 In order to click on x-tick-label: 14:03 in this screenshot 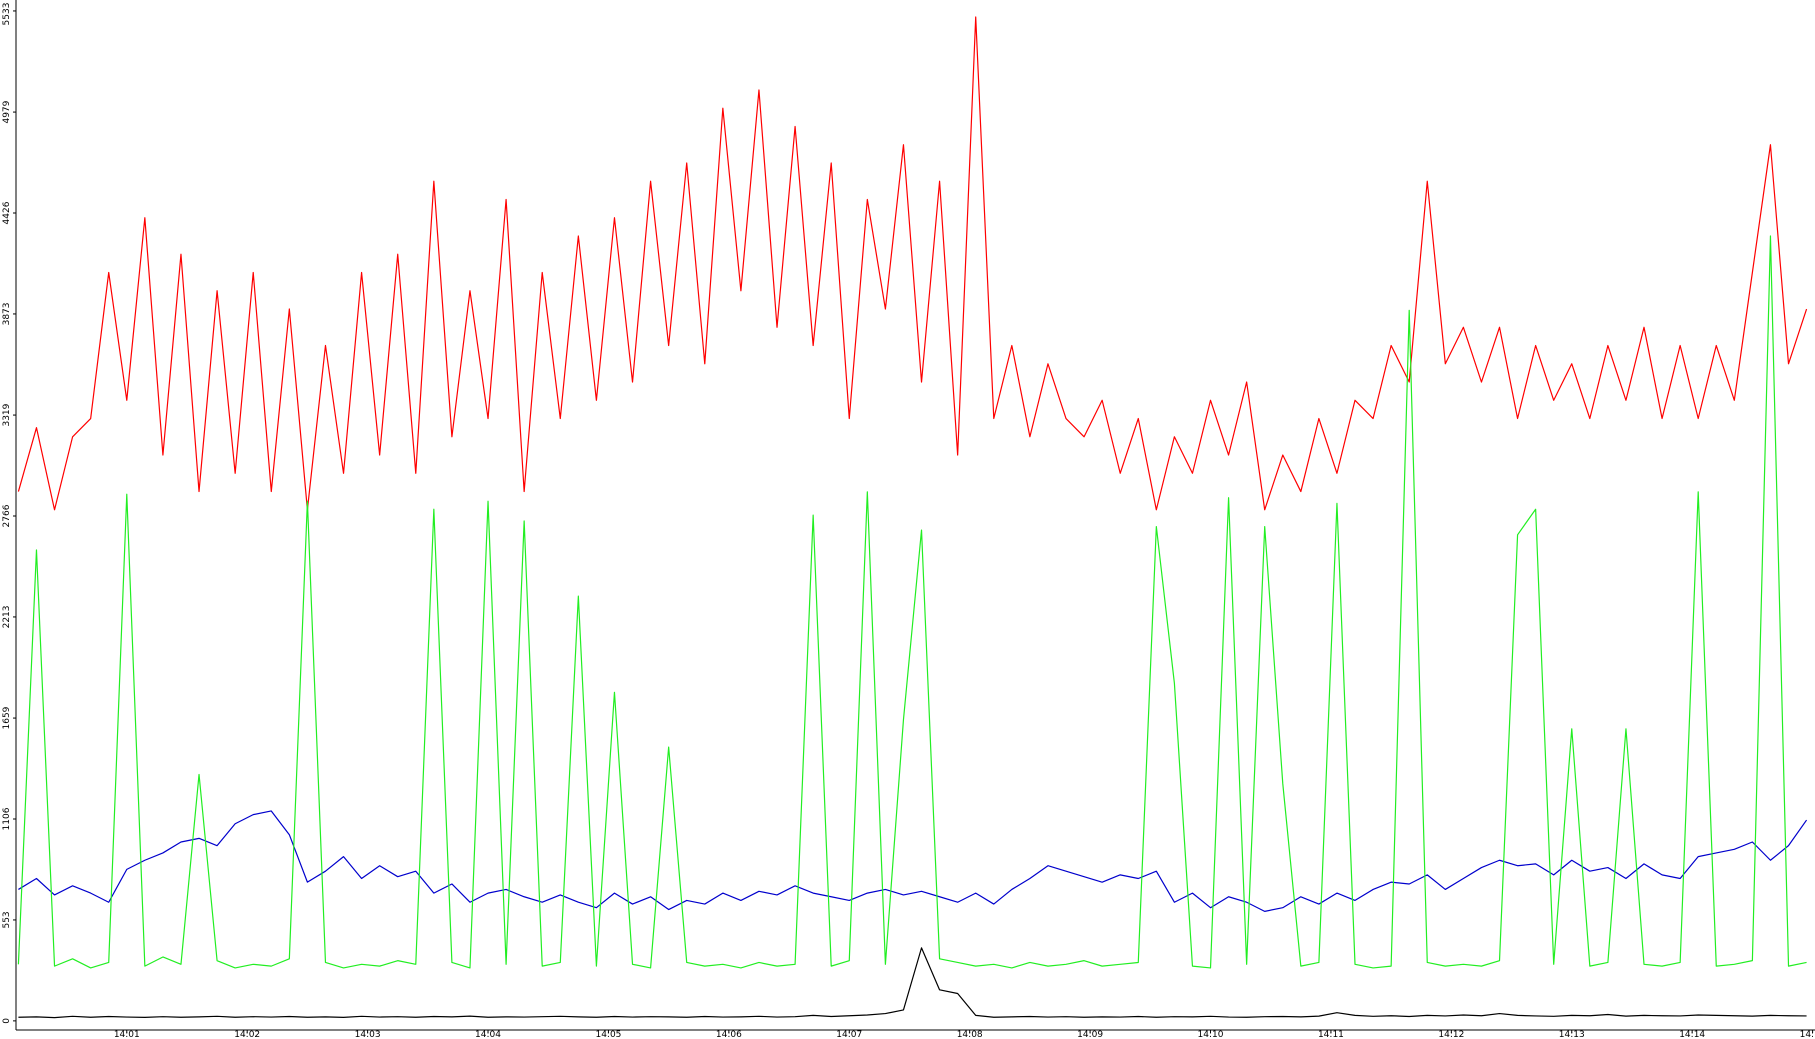, I will do `click(368, 1034)`.